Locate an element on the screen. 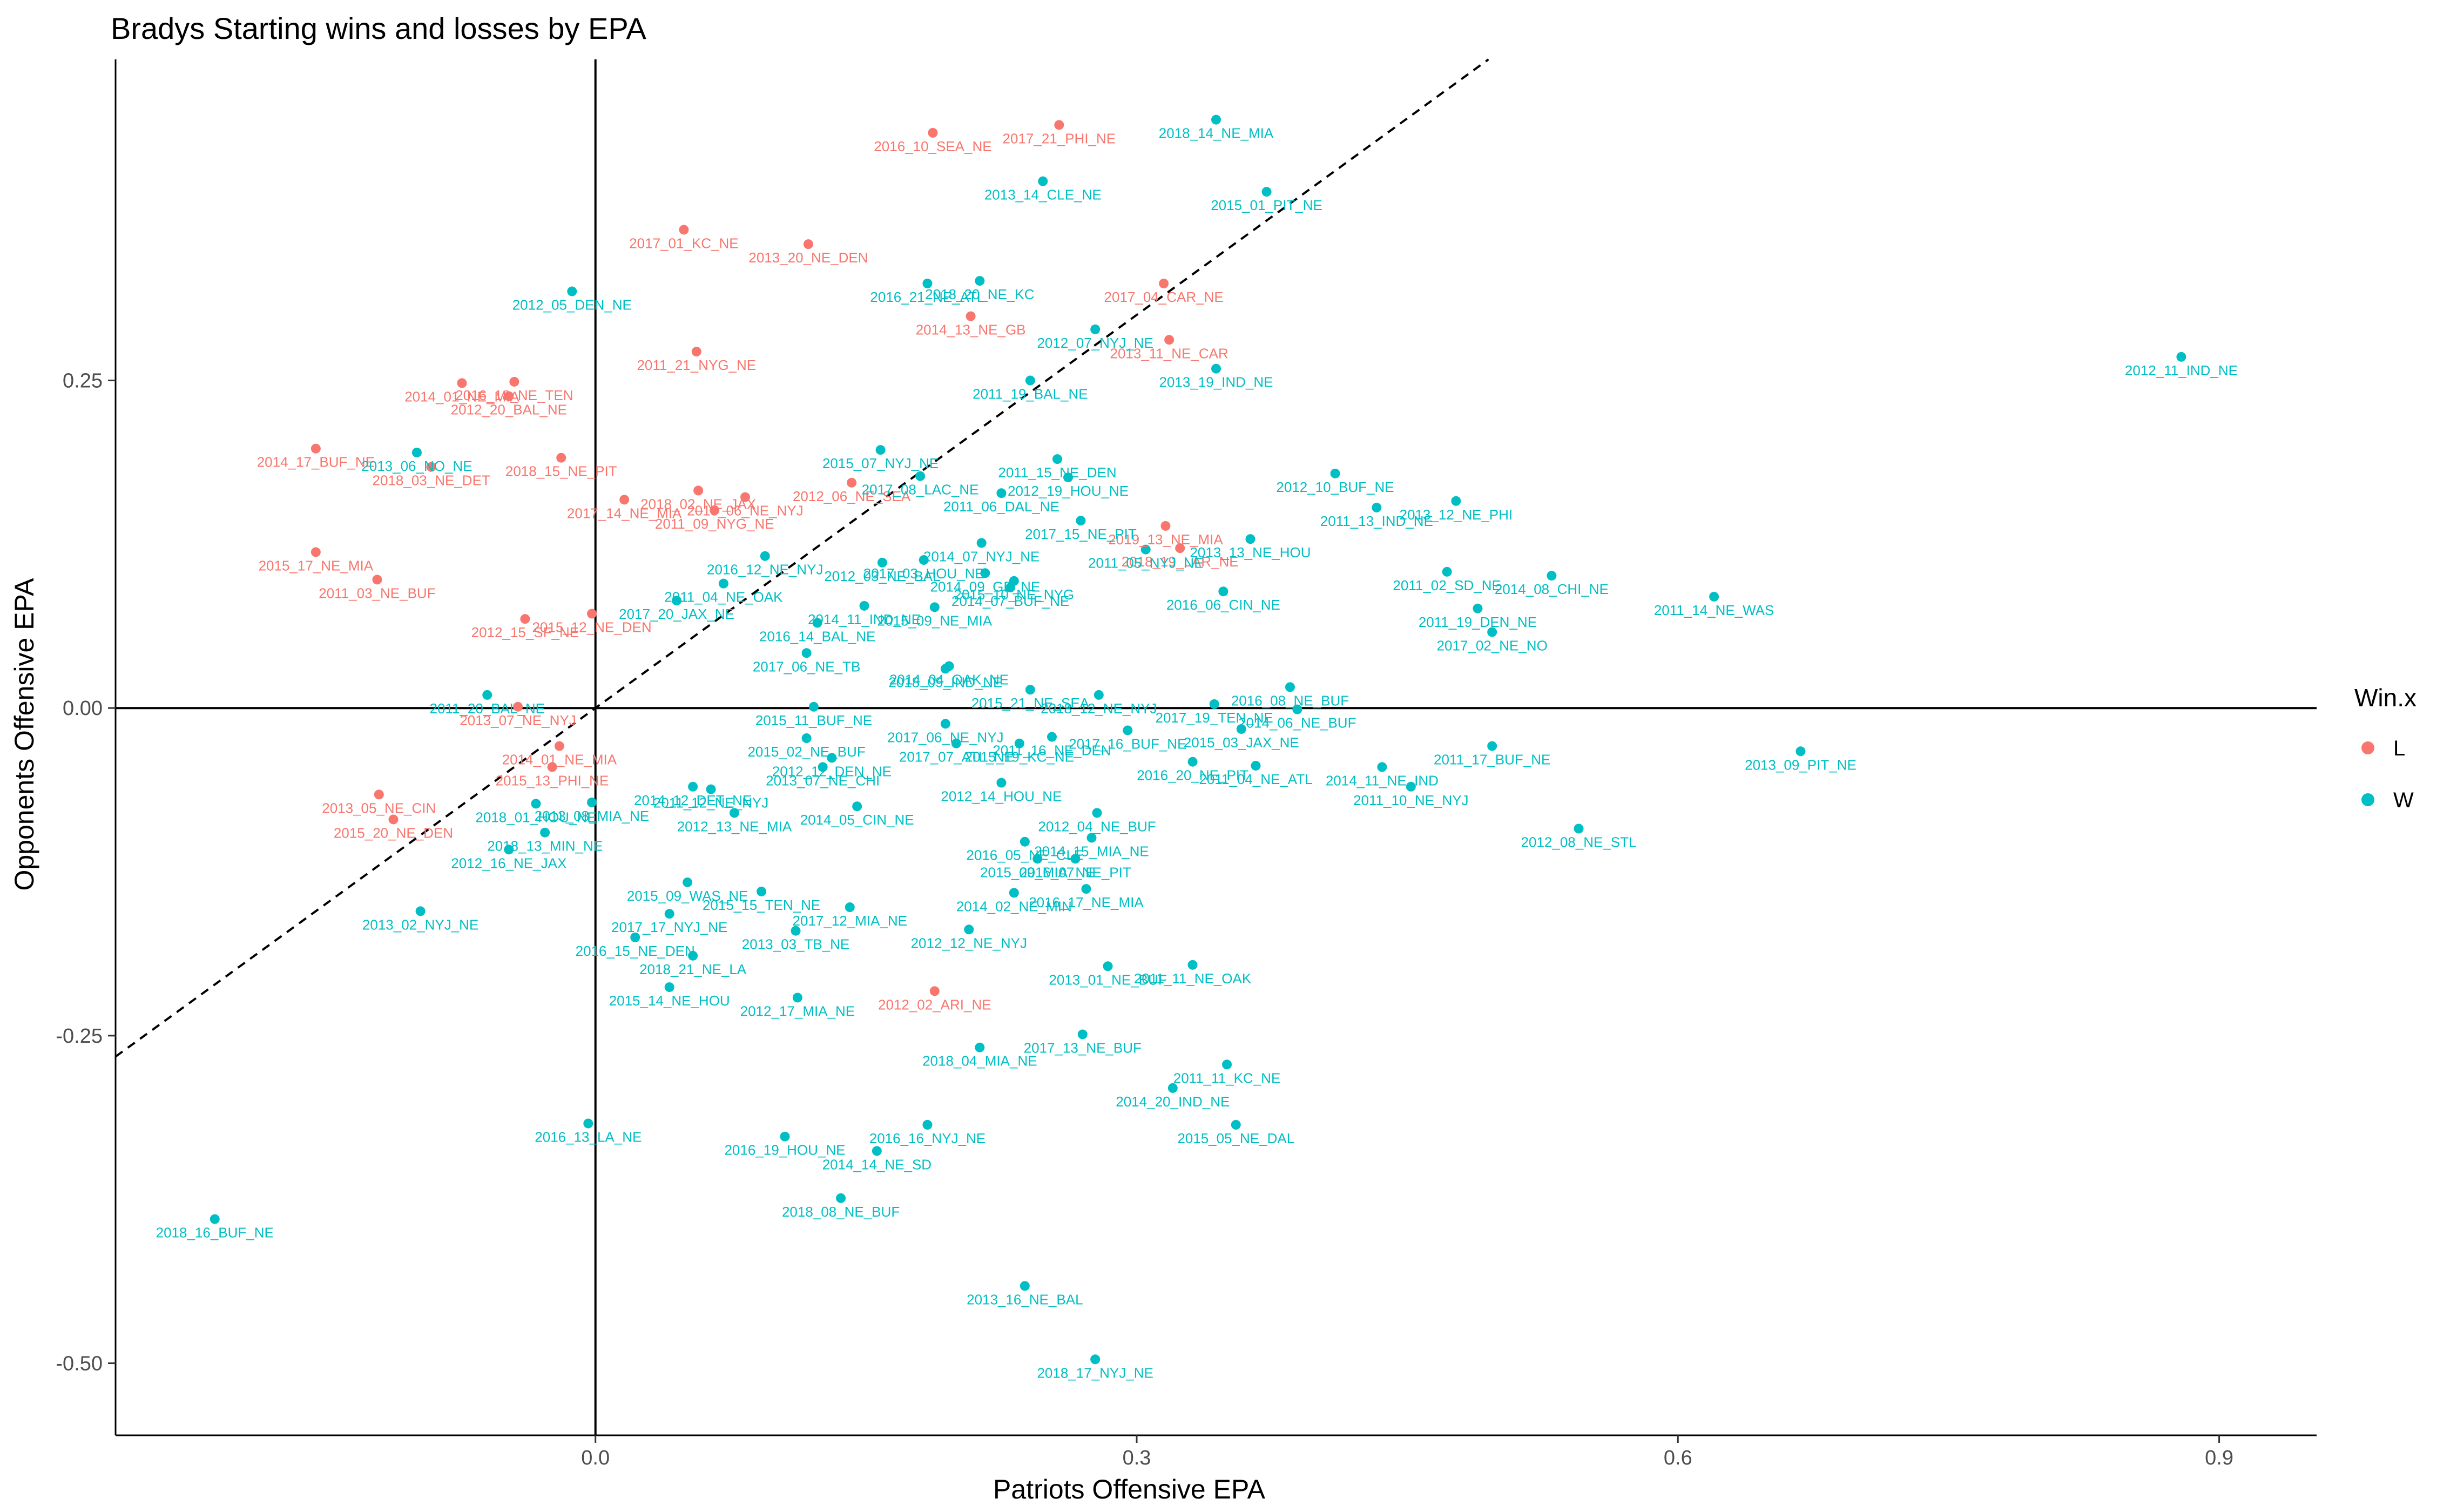 The height and width of the screenshot is (1512, 2457). data-point-label: 2014_02_NE_MIN is located at coordinates (1014, 906).